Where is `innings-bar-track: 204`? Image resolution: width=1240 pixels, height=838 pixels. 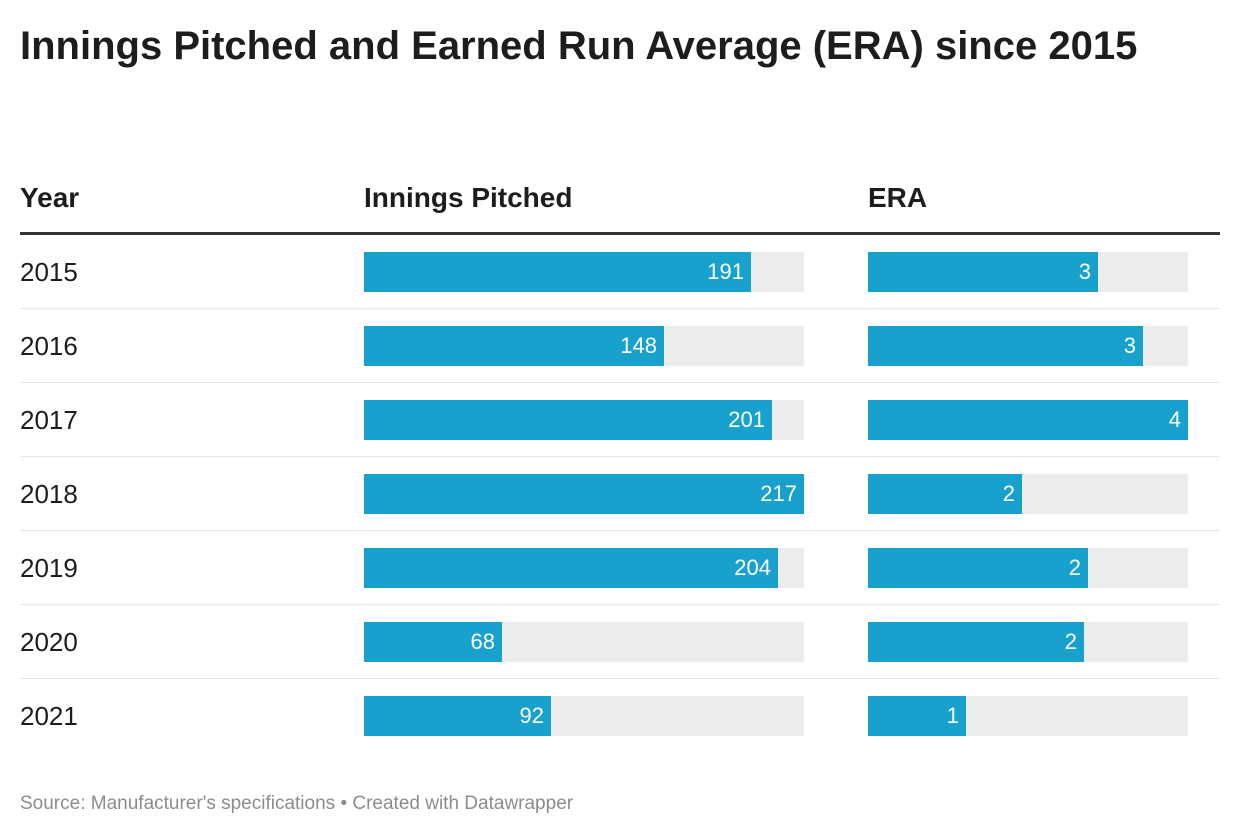 innings-bar-track: 204 is located at coordinates (584, 568).